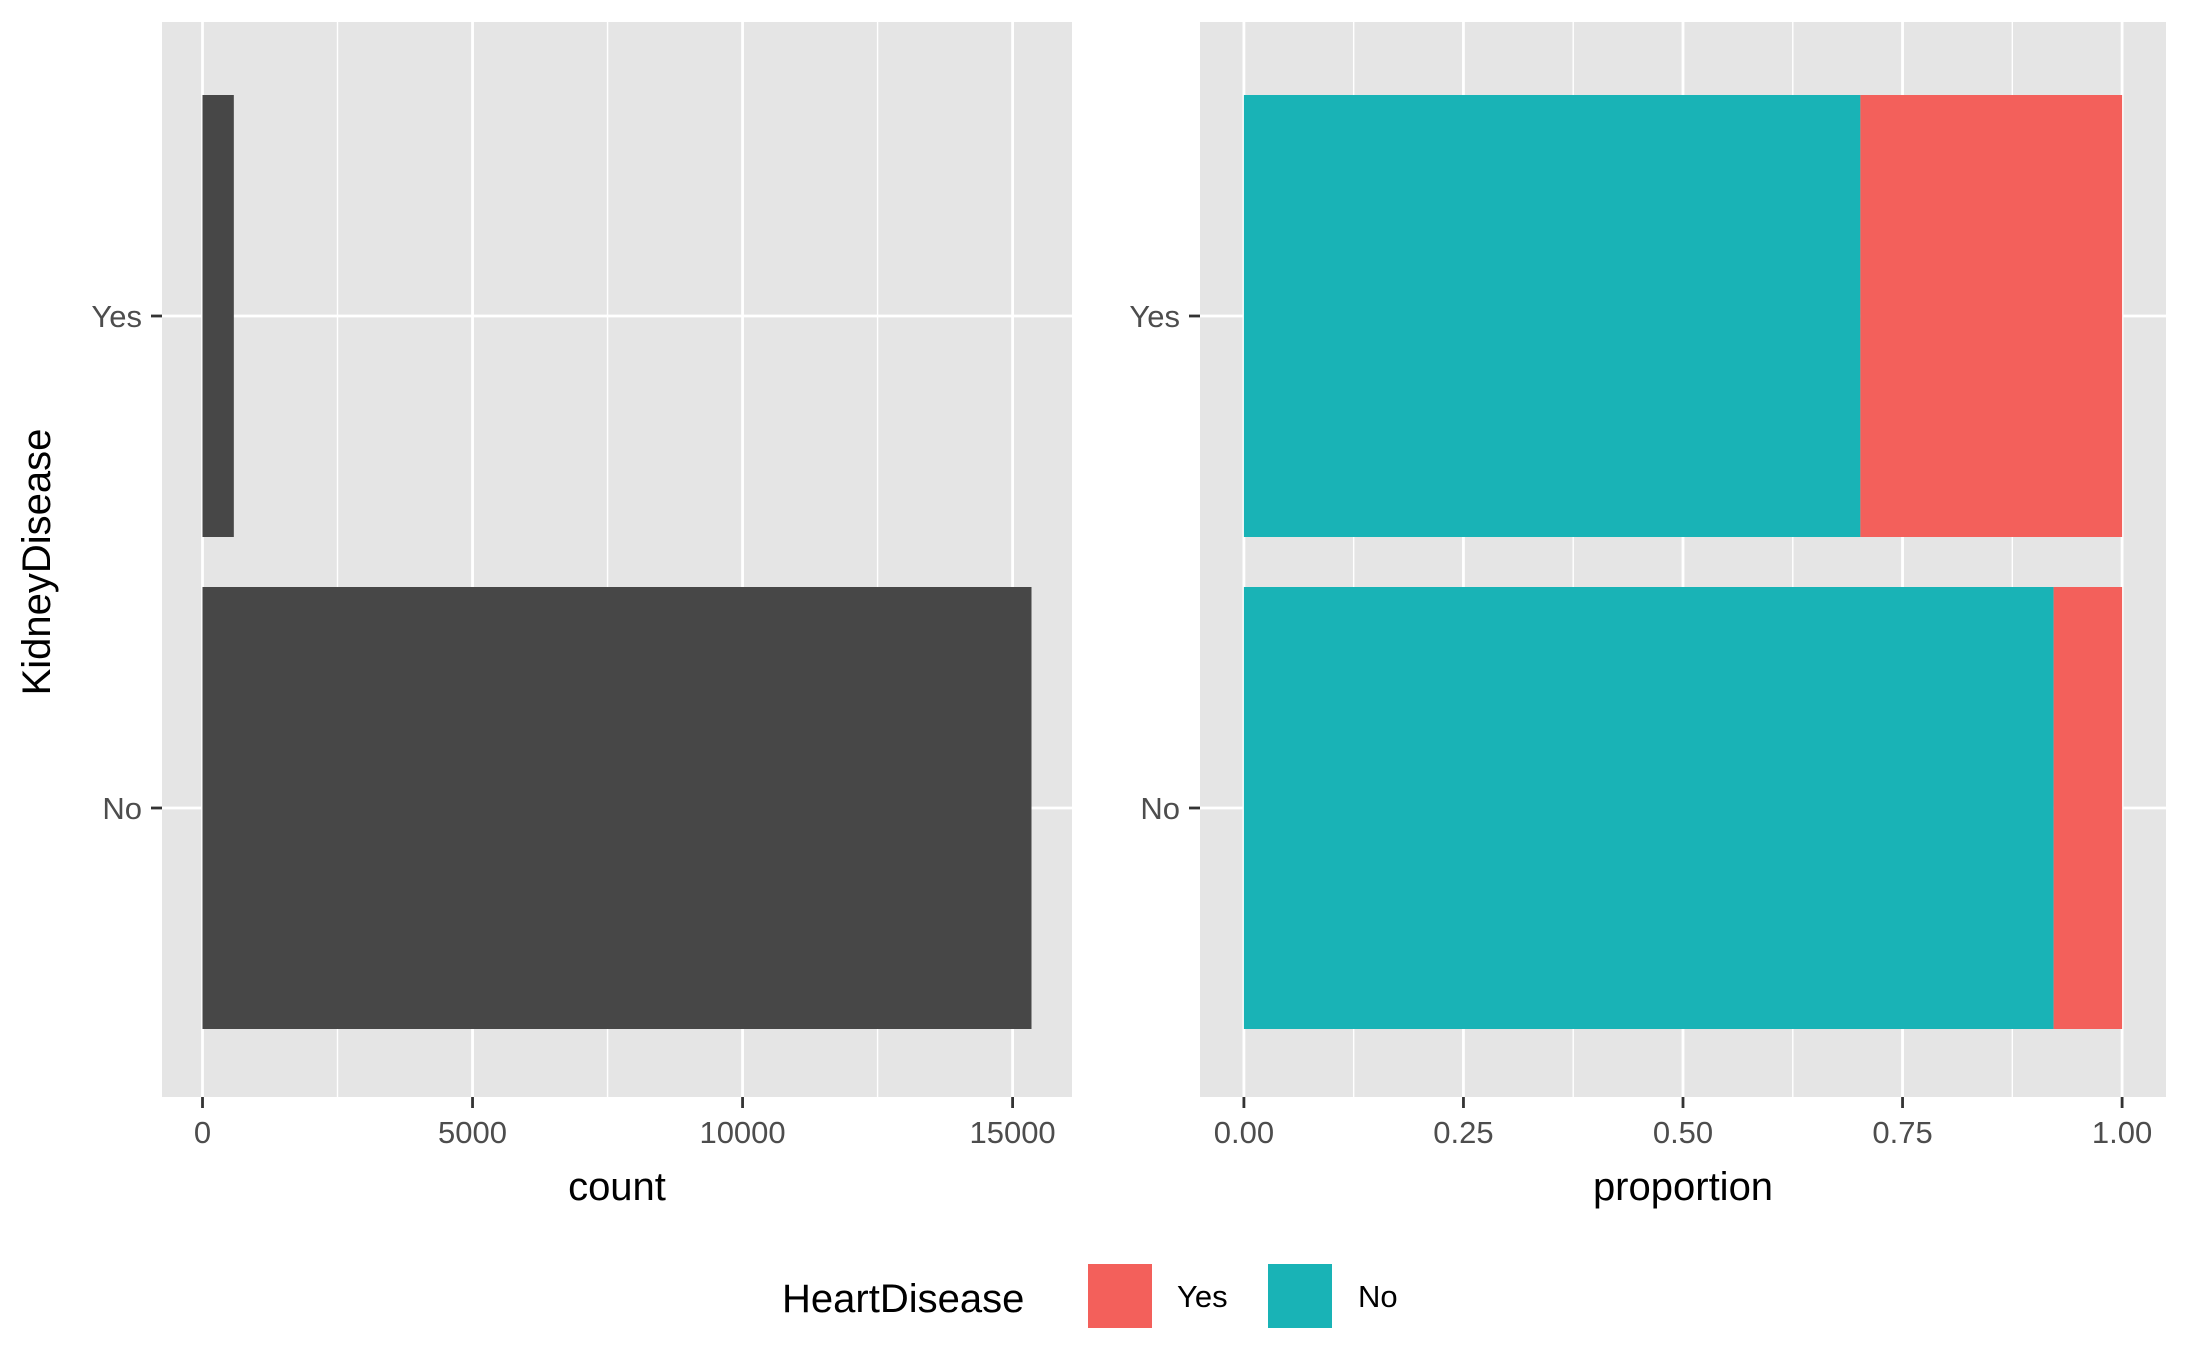  Describe the element at coordinates (1120, 1296) in the screenshot. I see `legend-key-yes` at that location.